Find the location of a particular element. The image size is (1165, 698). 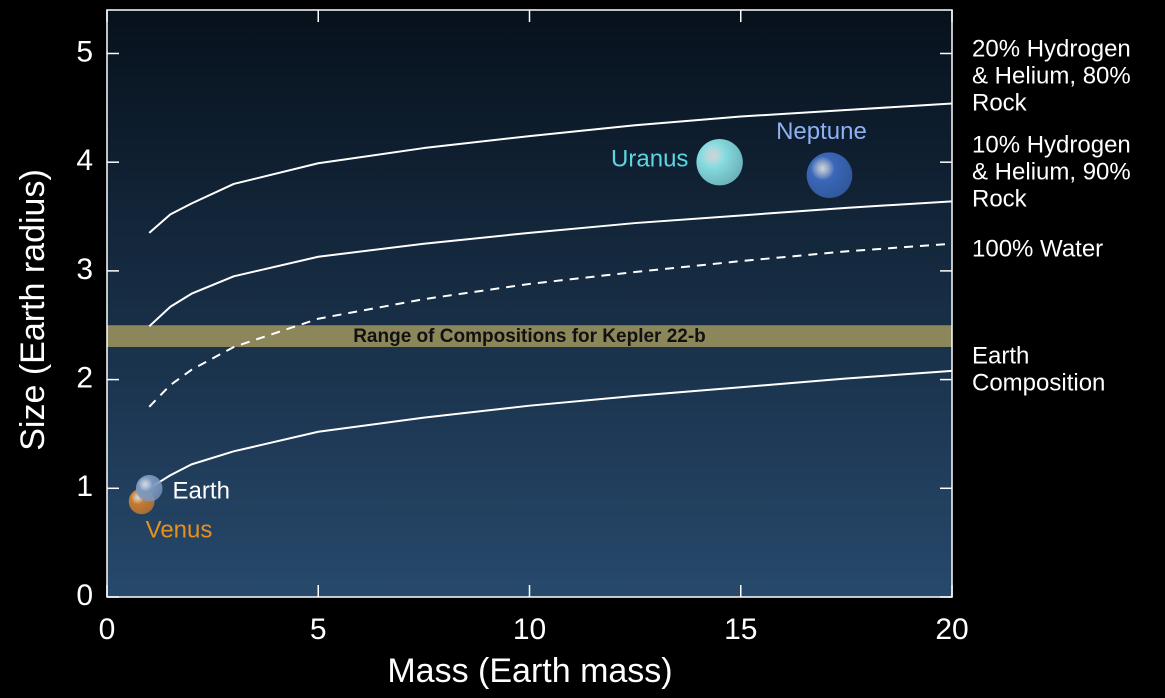

x-tick-label: 20 is located at coordinates (951, 629).